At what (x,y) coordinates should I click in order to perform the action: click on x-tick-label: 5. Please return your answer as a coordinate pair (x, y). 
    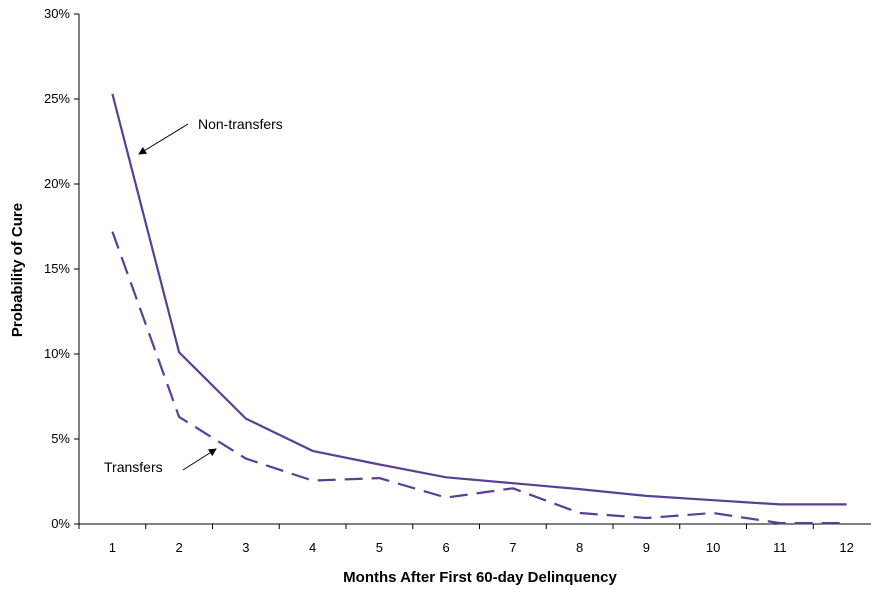
    Looking at the image, I should click on (379, 547).